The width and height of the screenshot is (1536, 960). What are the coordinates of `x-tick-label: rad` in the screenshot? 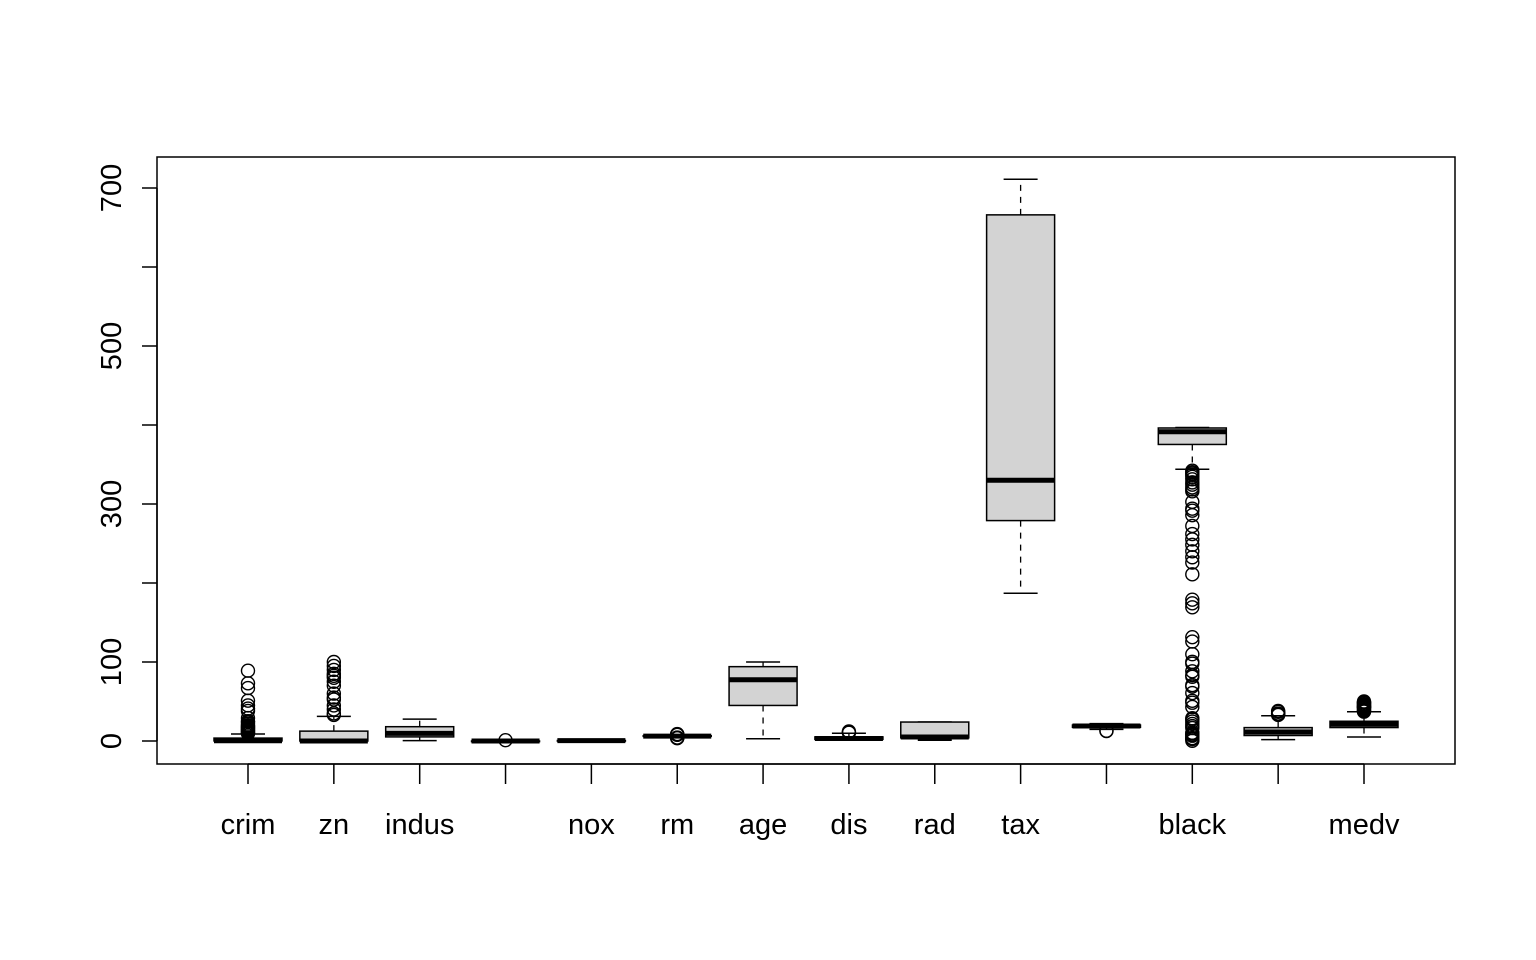 It's located at (935, 825).